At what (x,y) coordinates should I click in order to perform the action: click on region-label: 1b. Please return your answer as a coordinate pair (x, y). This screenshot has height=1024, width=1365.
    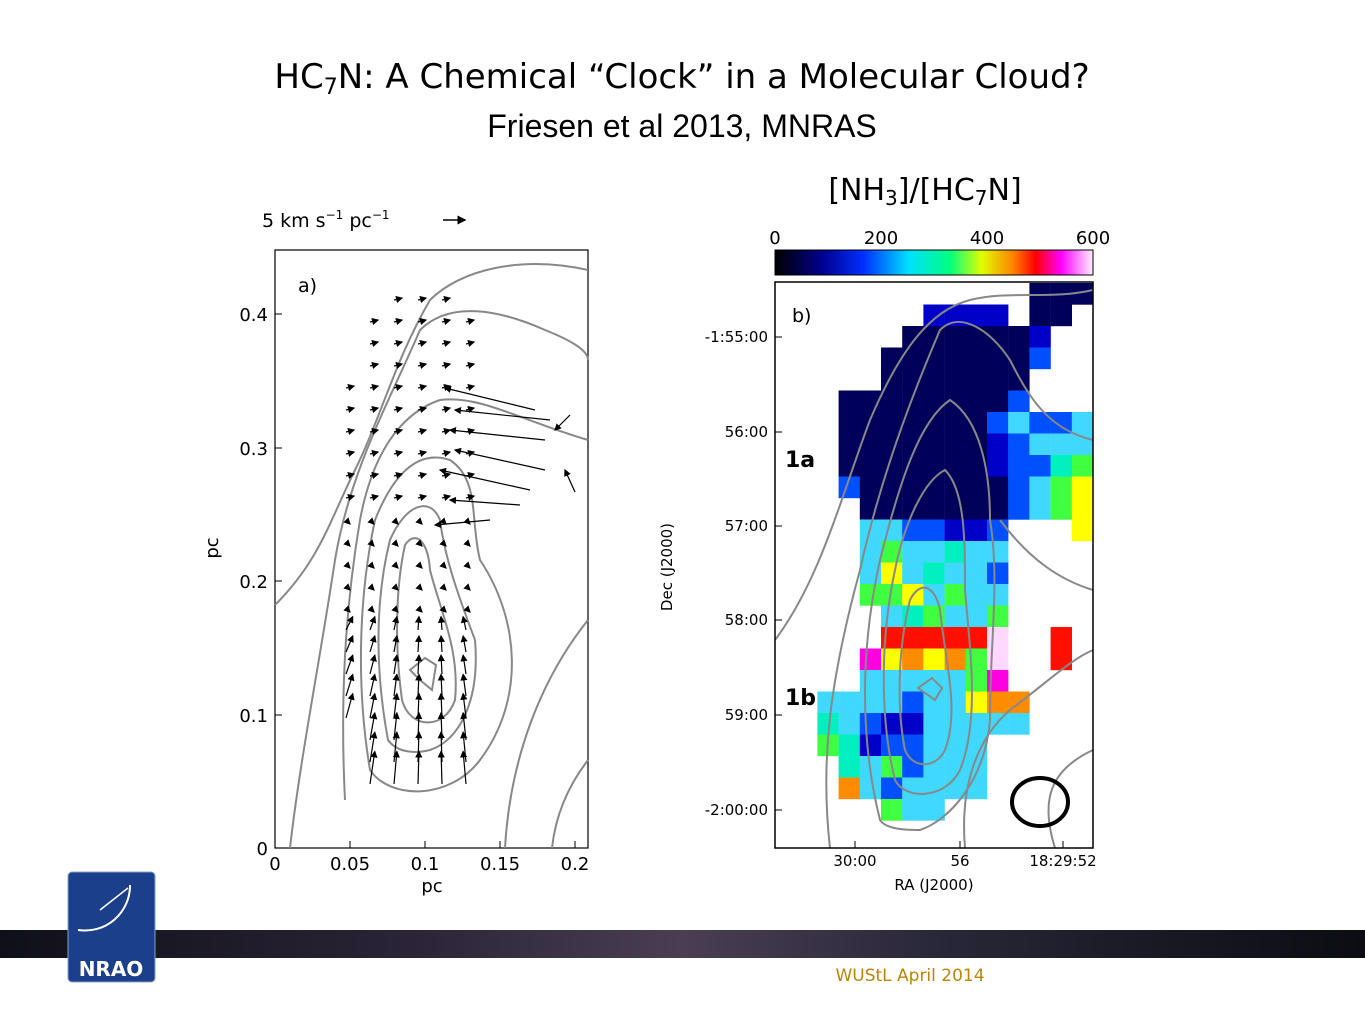
    Looking at the image, I should click on (800, 698).